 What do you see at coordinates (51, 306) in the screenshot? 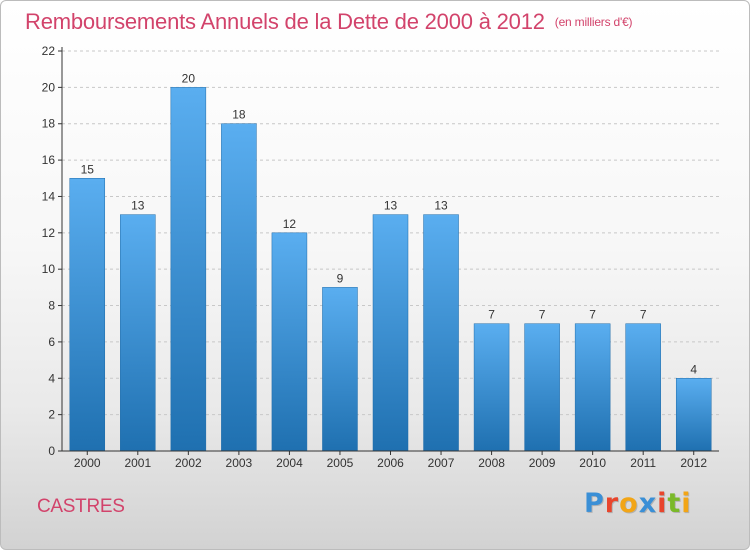
I see `y-tick-label: 8` at bounding box center [51, 306].